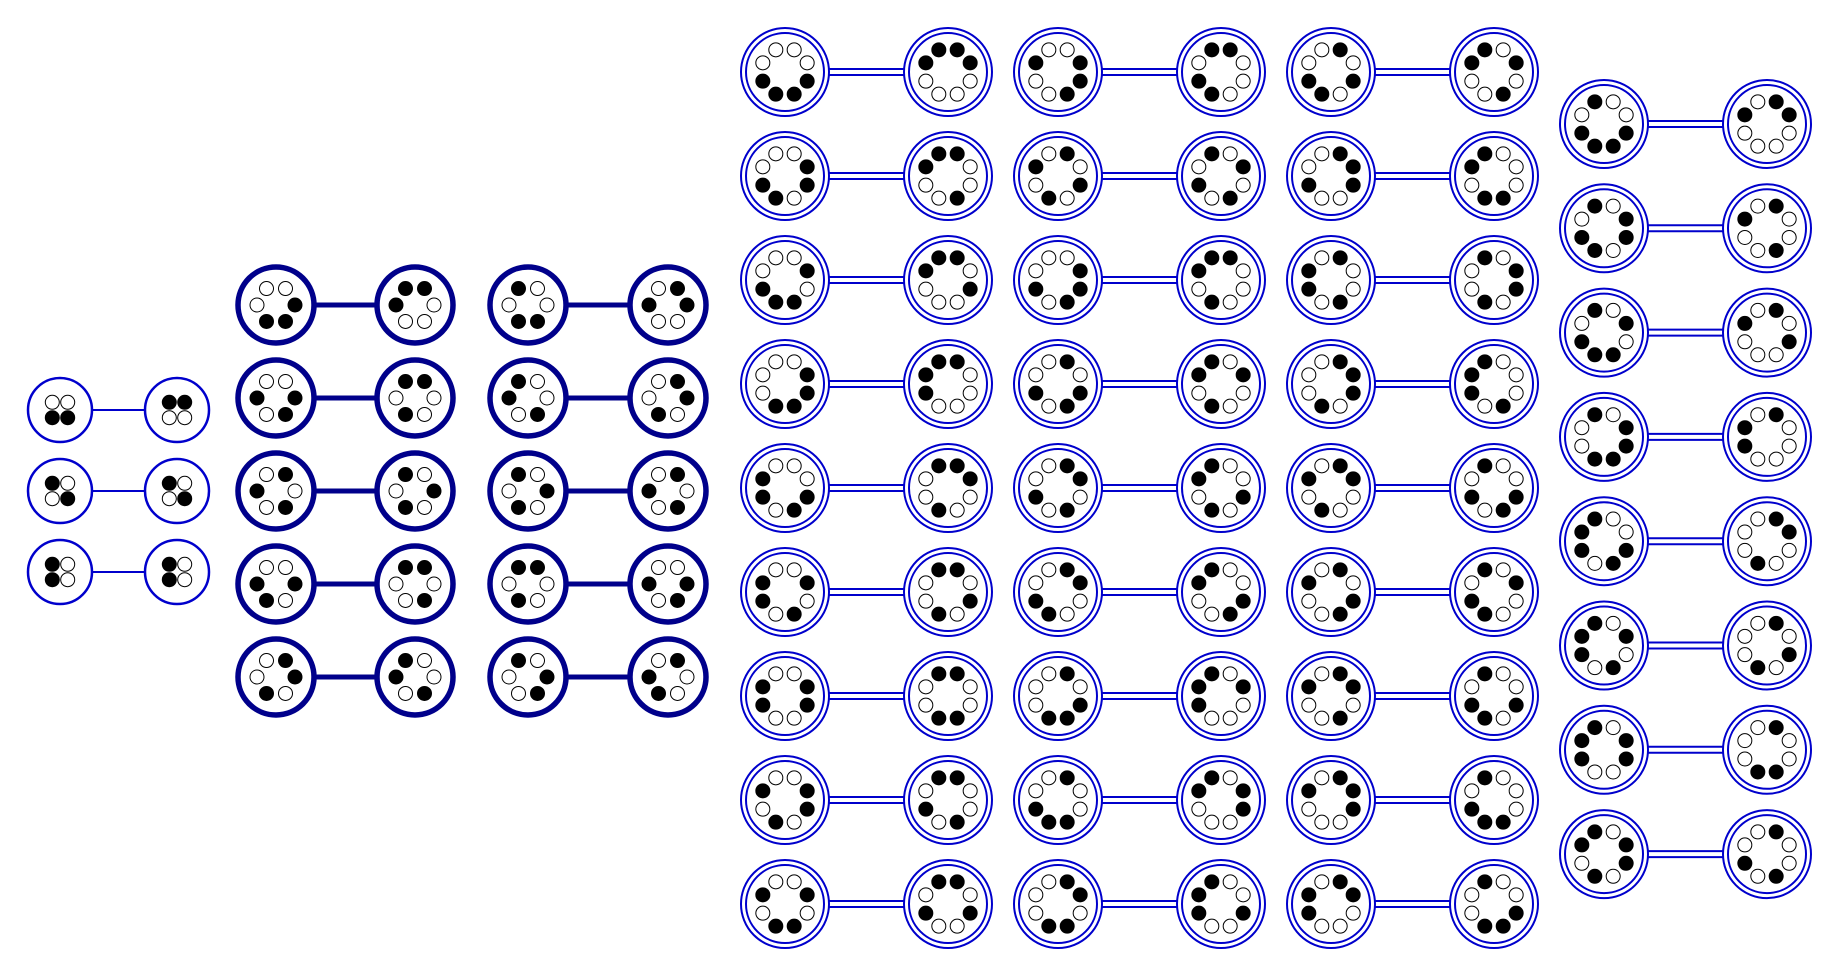  Describe the element at coordinates (1685, 124) in the screenshot. I see `pair-connector` at that location.